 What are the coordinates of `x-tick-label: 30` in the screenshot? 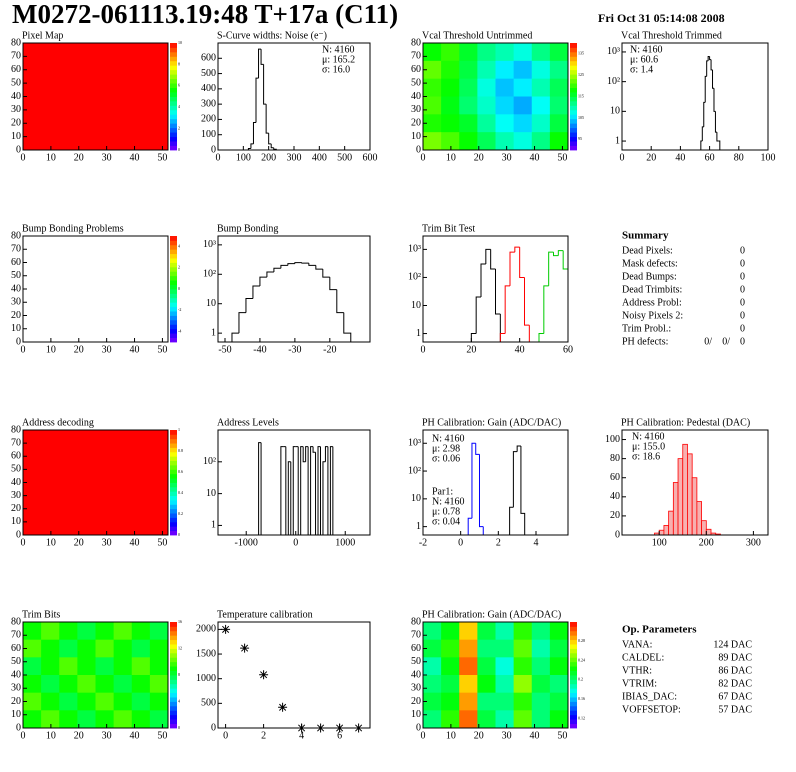 It's located at (107, 542).